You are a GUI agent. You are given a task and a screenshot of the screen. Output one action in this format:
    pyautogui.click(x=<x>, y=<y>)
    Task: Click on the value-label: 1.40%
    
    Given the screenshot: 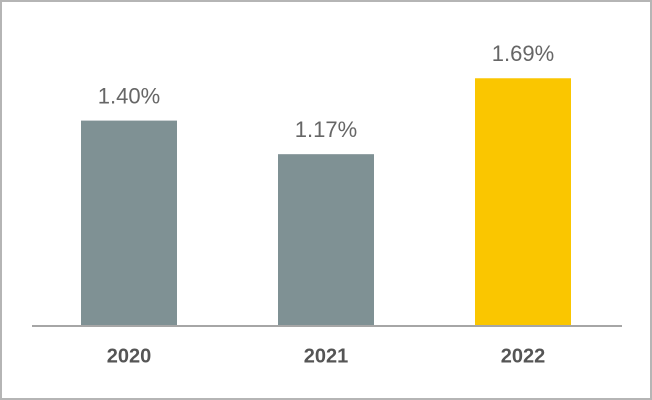 What is the action you would take?
    pyautogui.click(x=129, y=95)
    